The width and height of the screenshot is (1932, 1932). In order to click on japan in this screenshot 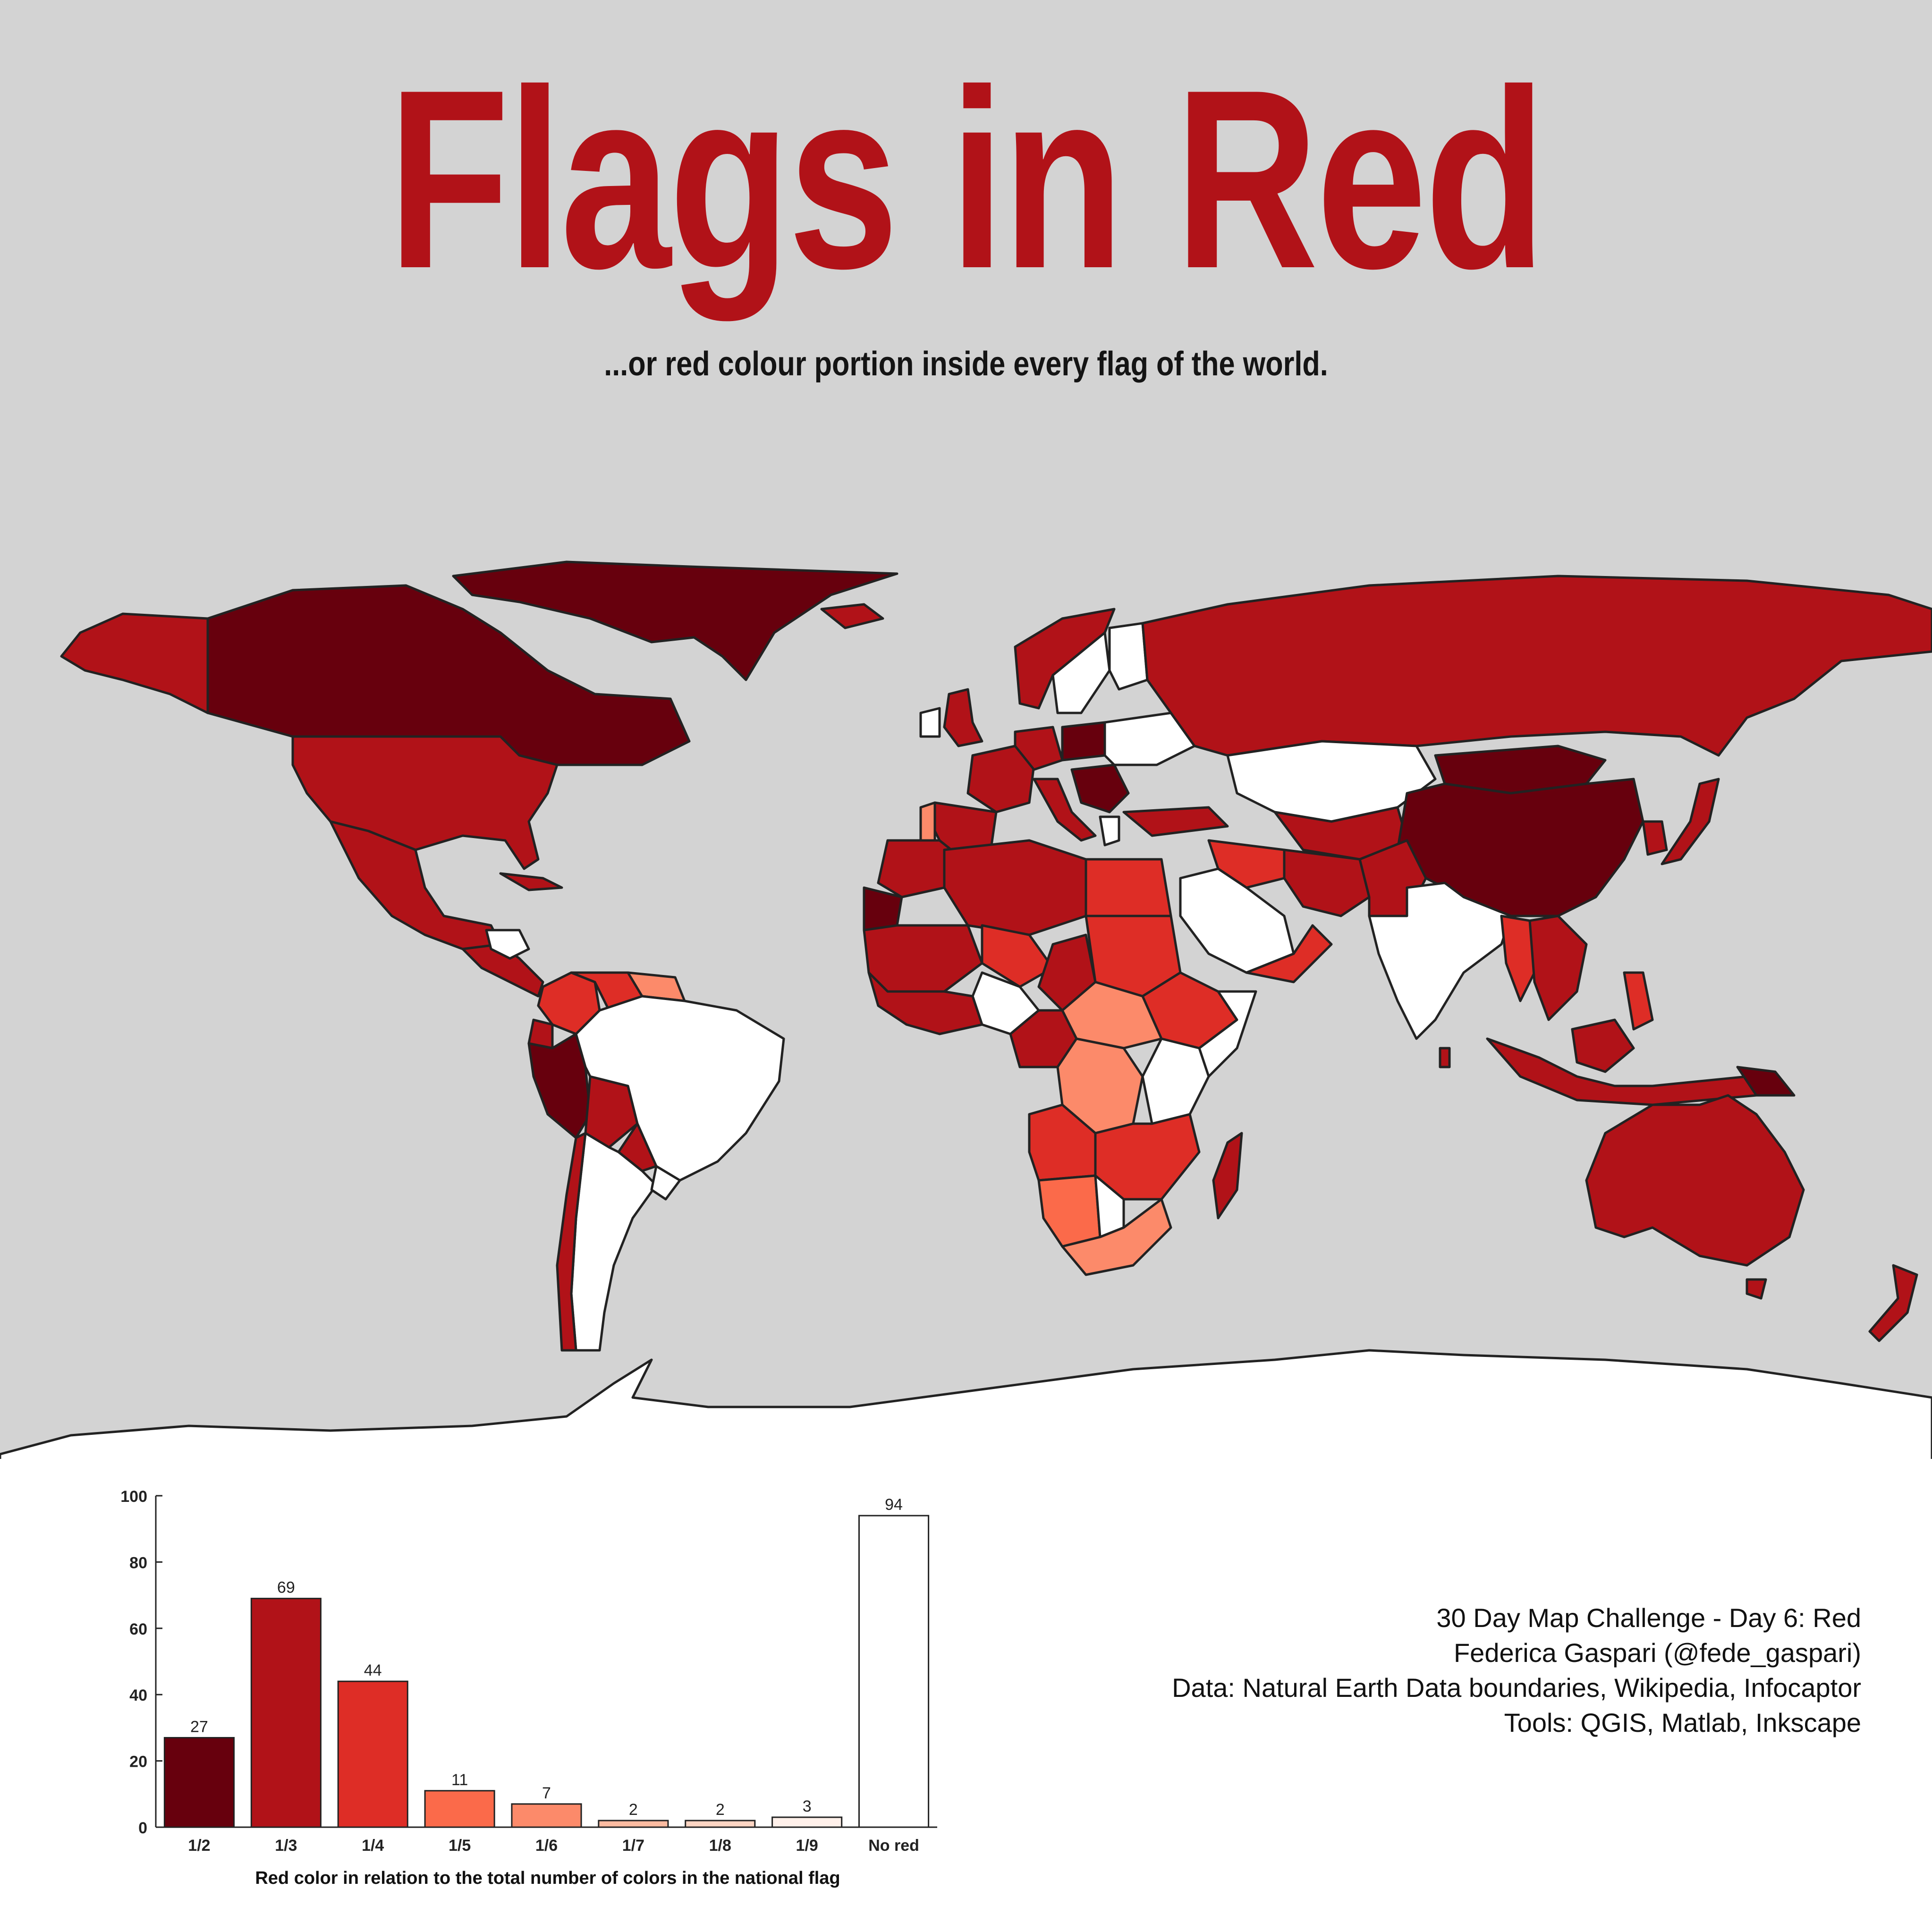, I will do `click(1690, 821)`.